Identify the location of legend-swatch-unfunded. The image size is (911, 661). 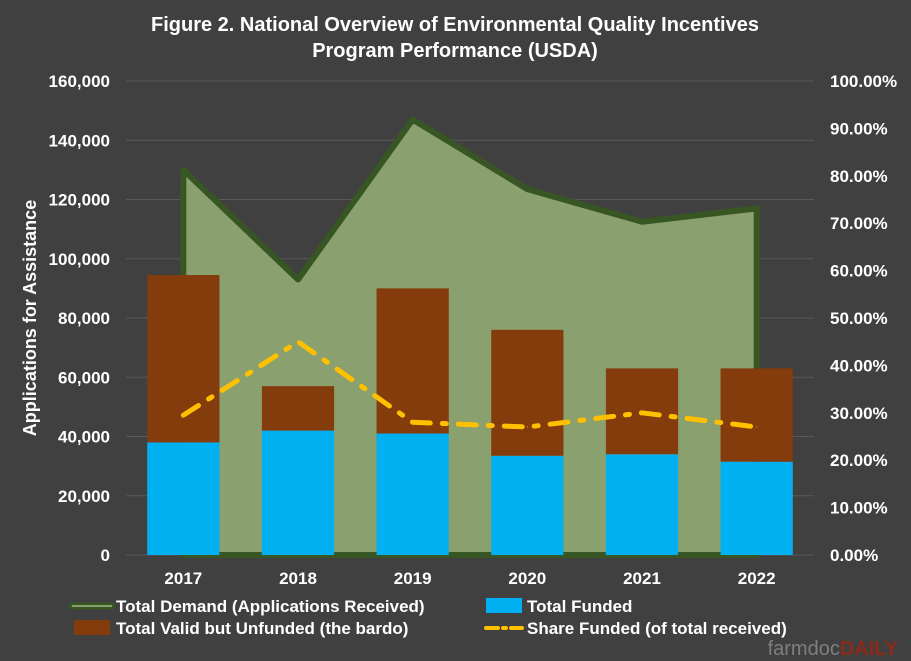
(92, 627).